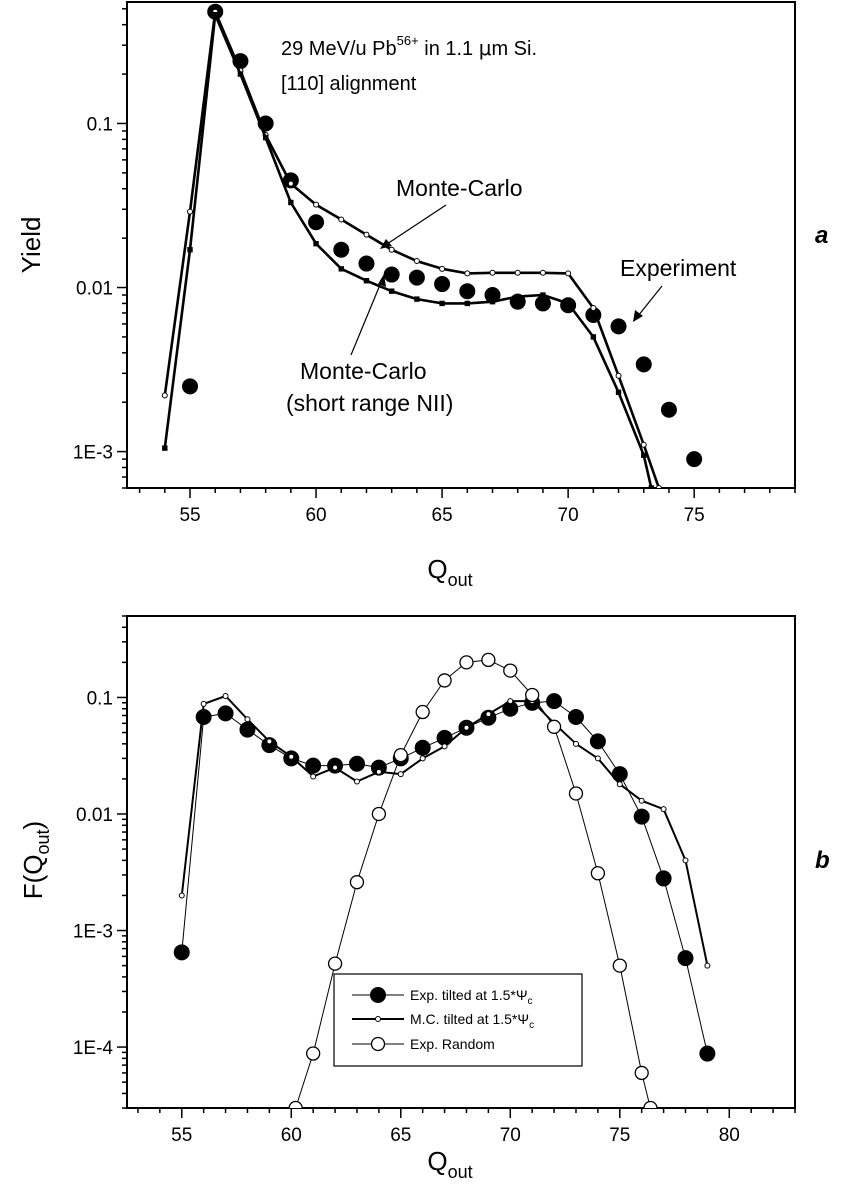 This screenshot has width=850, height=1187. What do you see at coordinates (821, 235) in the screenshot?
I see `panel-letter-a: a` at bounding box center [821, 235].